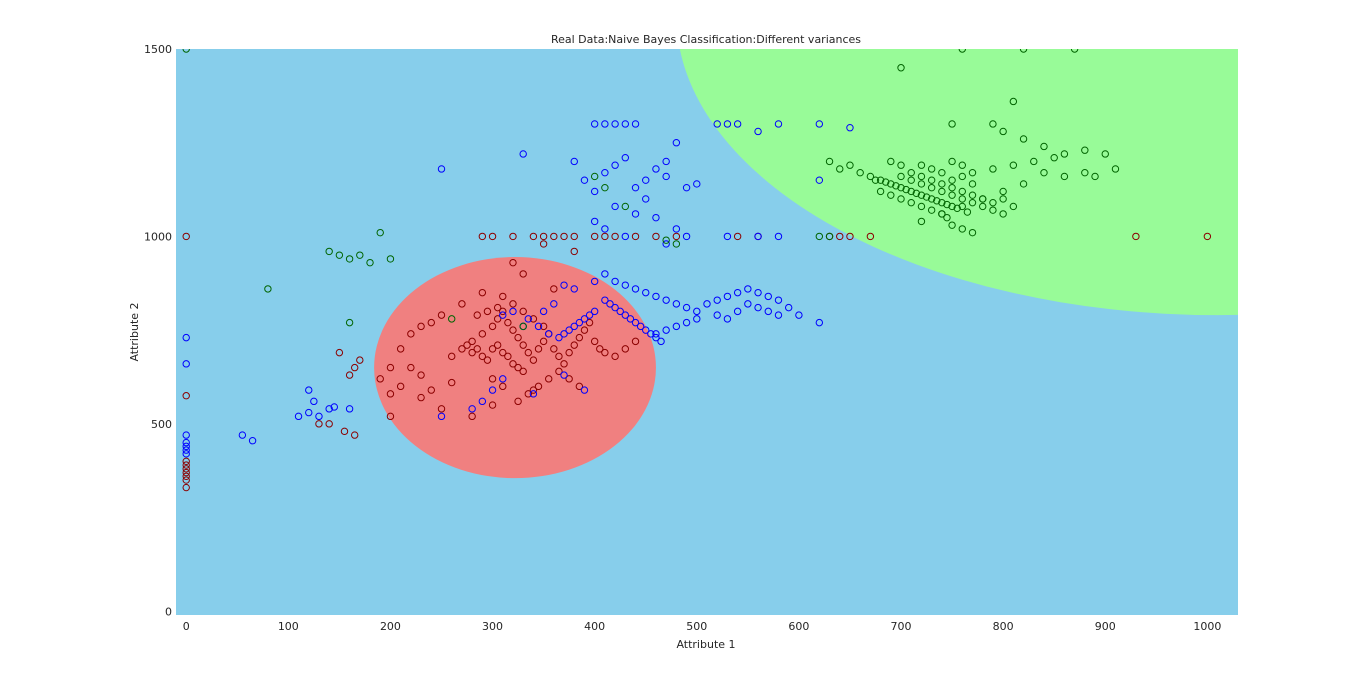  What do you see at coordinates (1105, 626) in the screenshot?
I see `x-tick-label: 900` at bounding box center [1105, 626].